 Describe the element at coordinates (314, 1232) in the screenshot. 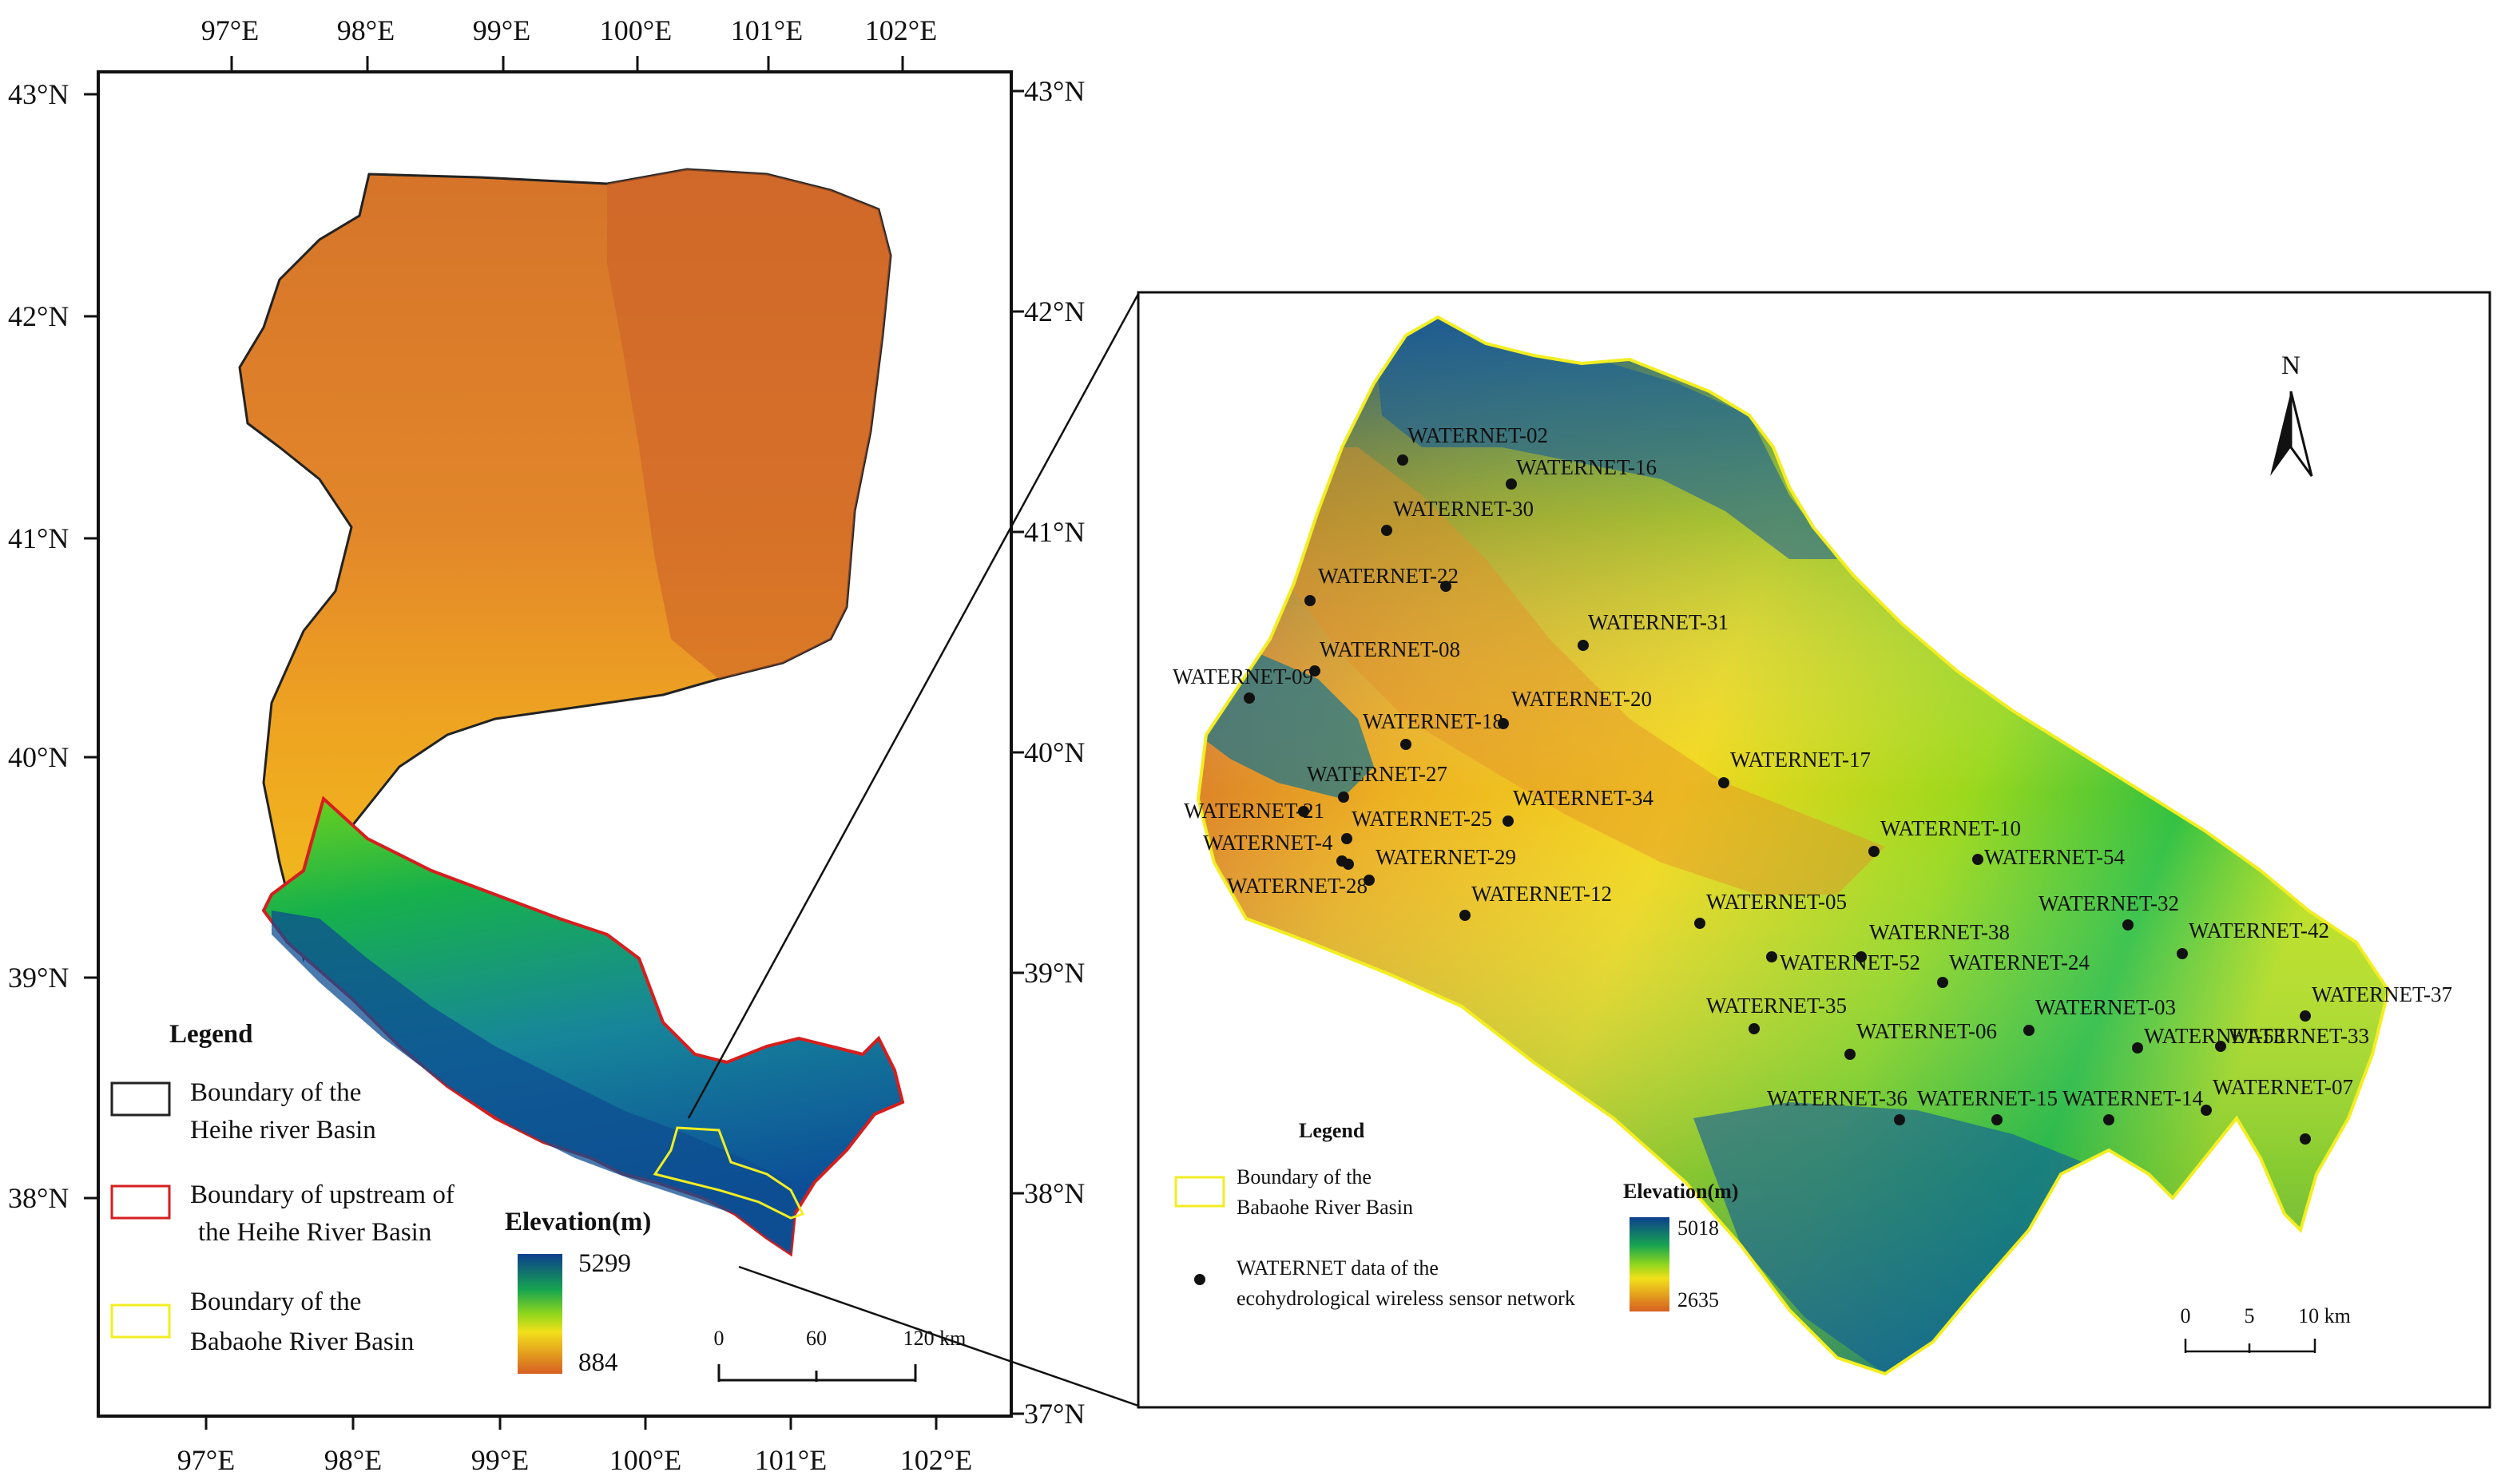

I see `legend-upstream-2: the Heihe River Basin` at that location.